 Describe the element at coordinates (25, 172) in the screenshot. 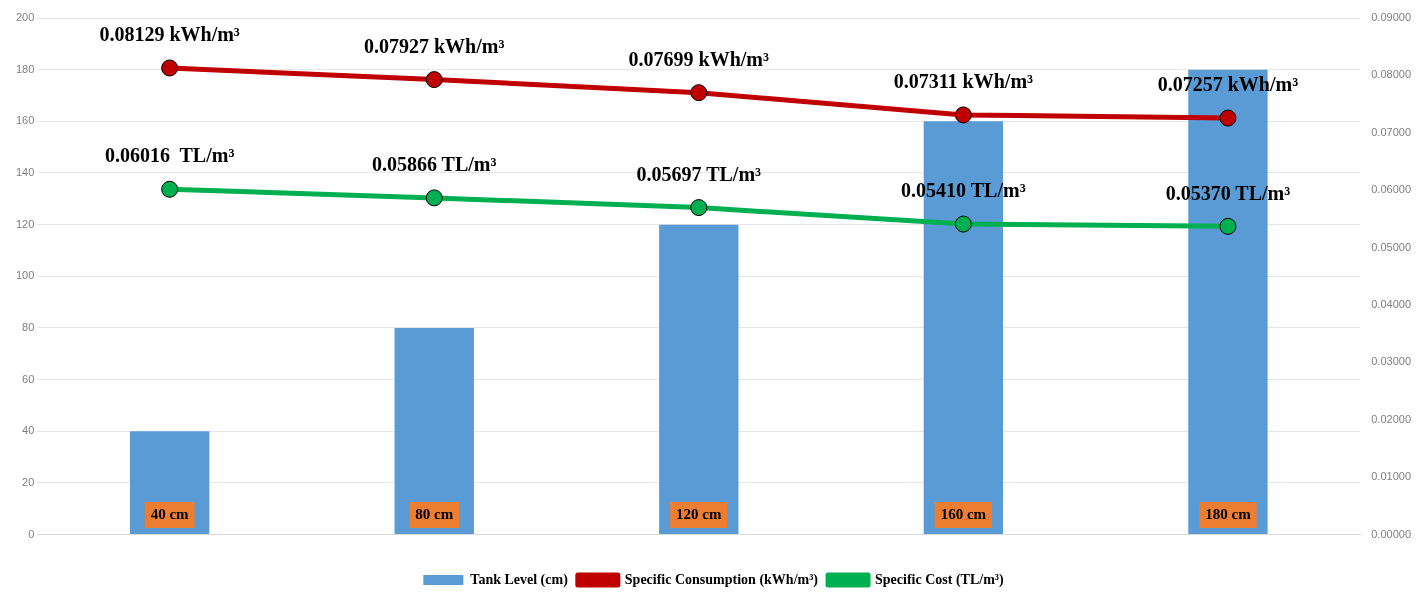

I see `y-tick-label: 140` at that location.